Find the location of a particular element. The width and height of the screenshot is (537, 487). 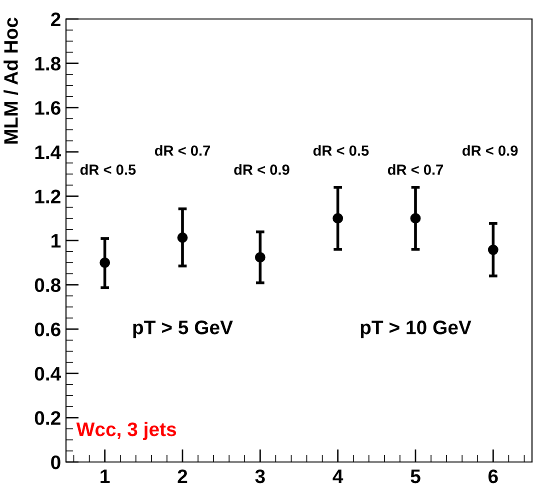

y-tick-label: 0.2 is located at coordinates (47, 418).